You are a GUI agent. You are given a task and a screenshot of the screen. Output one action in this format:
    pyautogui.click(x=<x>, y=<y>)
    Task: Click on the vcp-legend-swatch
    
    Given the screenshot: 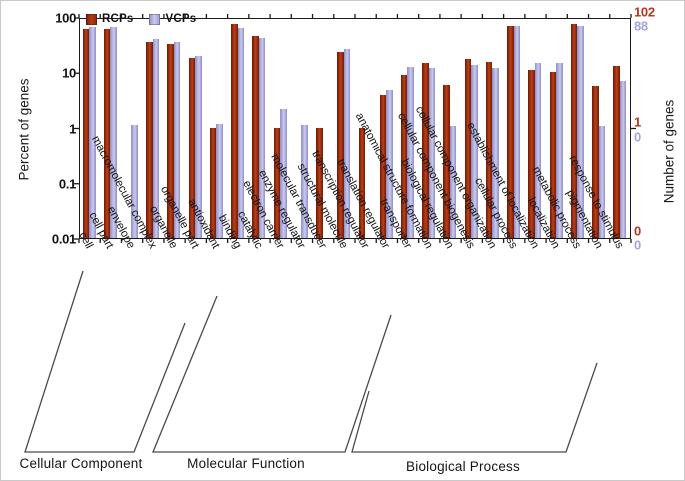 What is the action you would take?
    pyautogui.click(x=155, y=19)
    